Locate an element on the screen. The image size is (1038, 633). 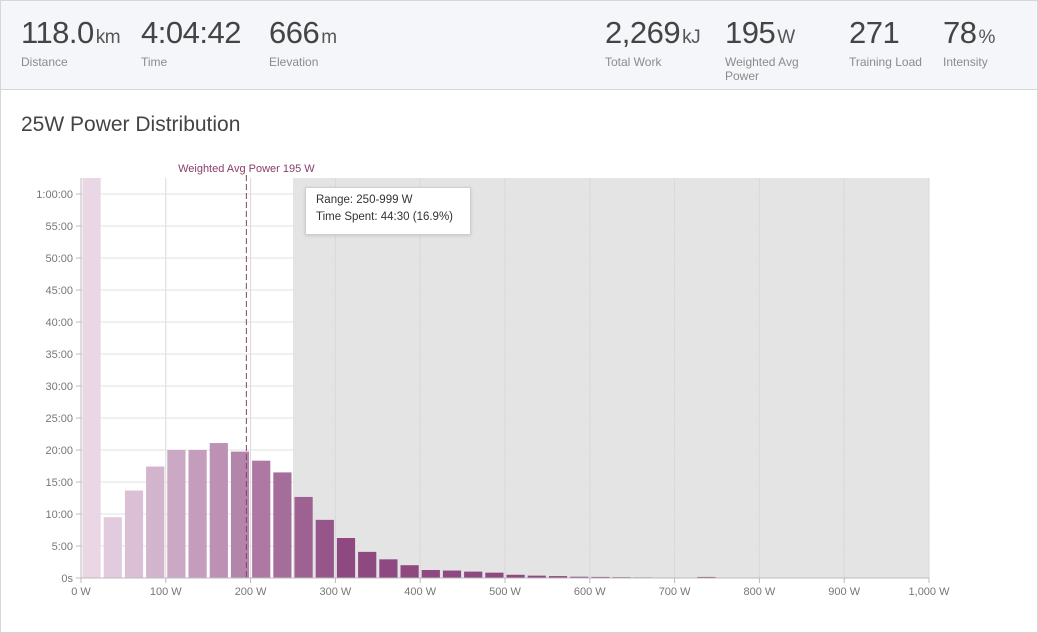
y-tick-label: 15:00 is located at coordinates (59, 483).